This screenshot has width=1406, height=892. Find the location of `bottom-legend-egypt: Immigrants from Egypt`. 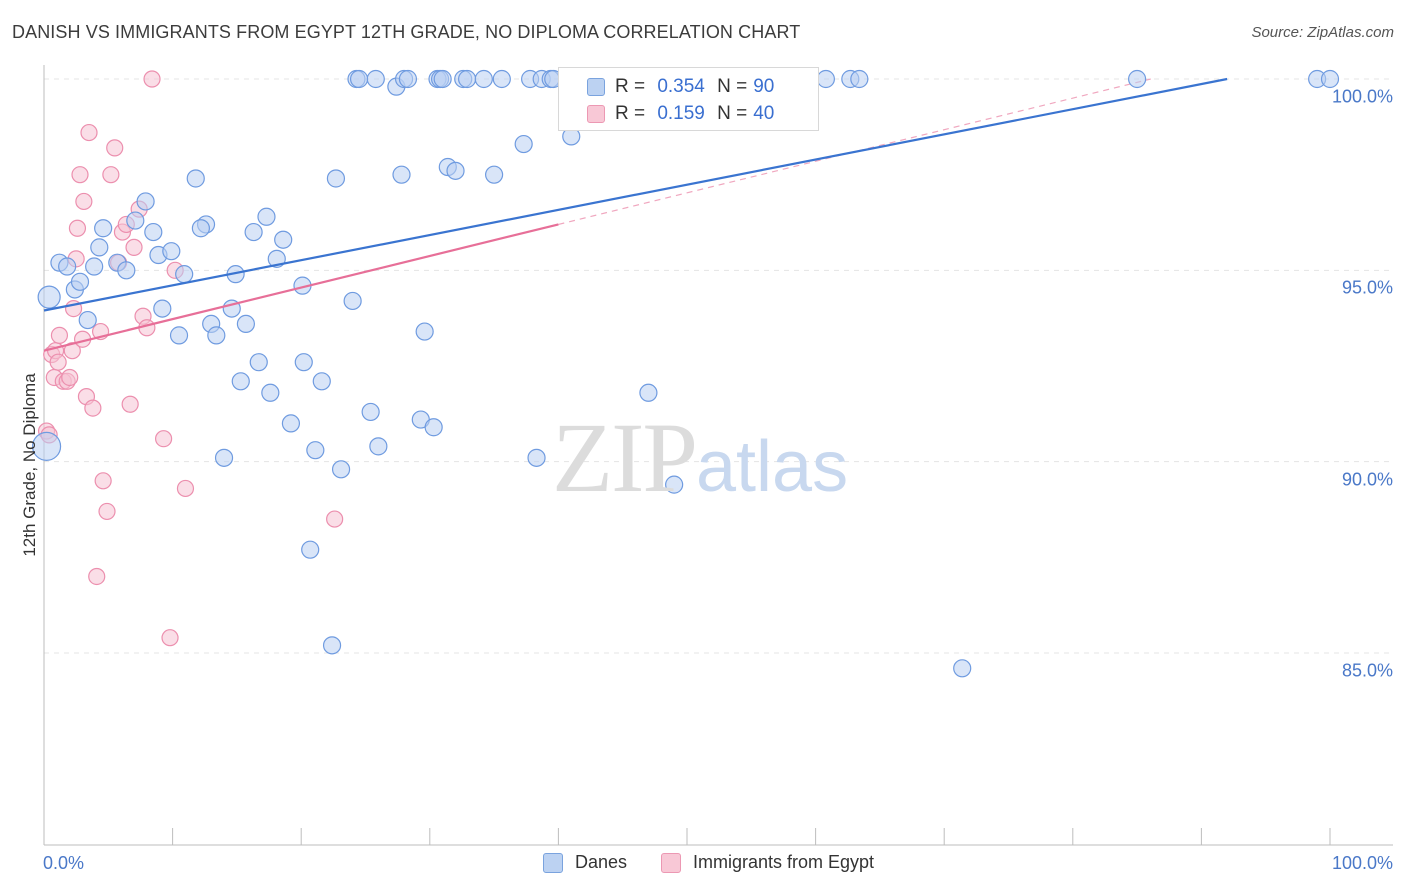

bottom-legend-egypt: Immigrants from Egypt is located at coordinates (767, 862).